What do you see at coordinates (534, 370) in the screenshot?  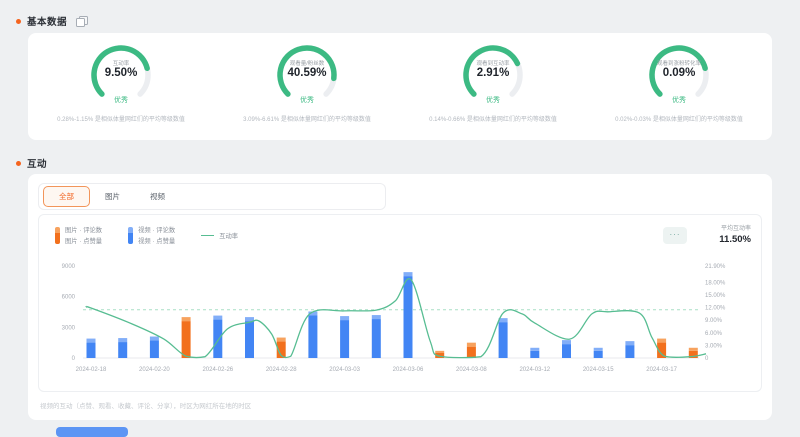 I see `svg-text: 2024-03-12` at bounding box center [534, 370].